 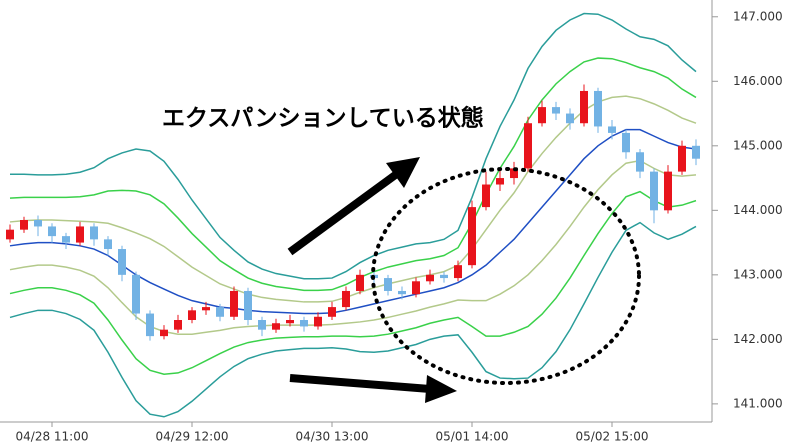 What do you see at coordinates (360, 383) in the screenshot?
I see `arrow-right-shaft` at bounding box center [360, 383].